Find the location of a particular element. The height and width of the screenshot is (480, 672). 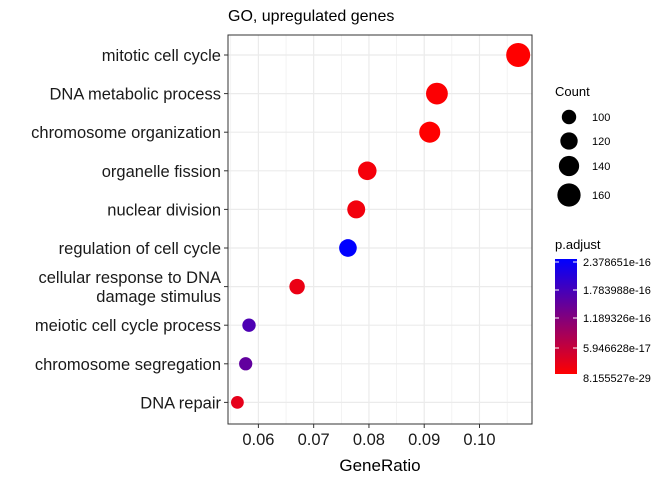

y-tick-label: DNA metabolic process is located at coordinates (136, 95).